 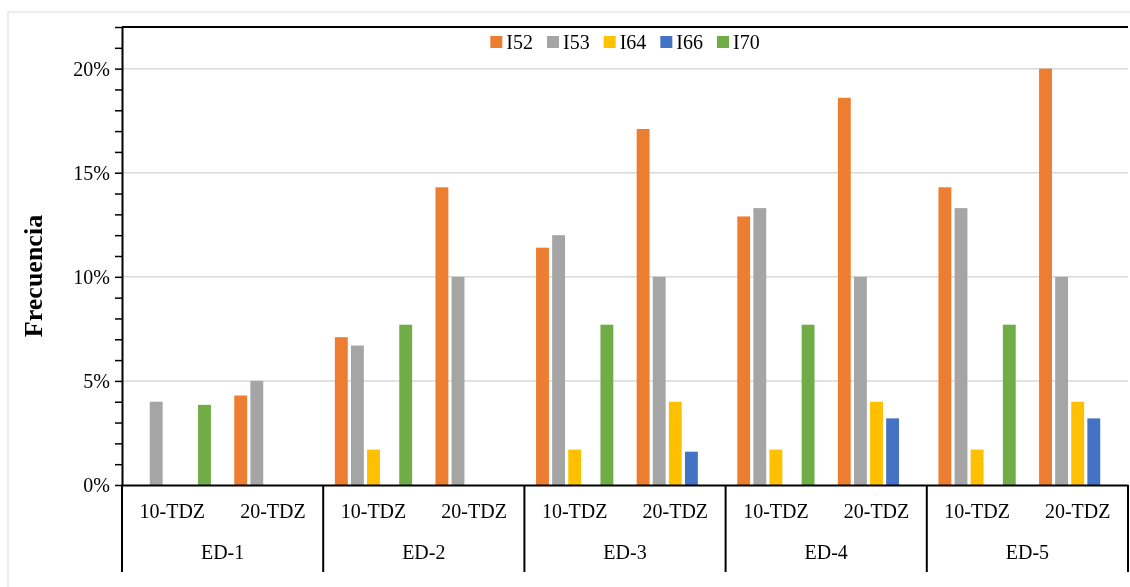 I want to click on text: ED-1, so click(x=222, y=552).